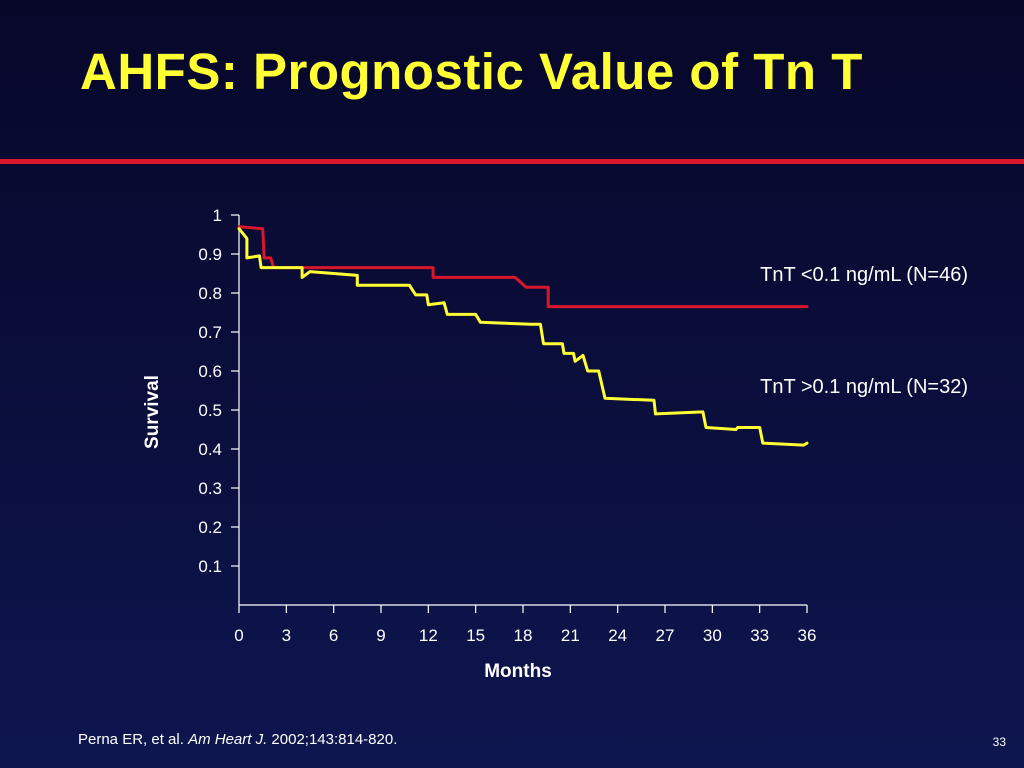 This screenshot has height=768, width=1024. Describe the element at coordinates (807, 635) in the screenshot. I see `x-tick-label: 36` at that location.